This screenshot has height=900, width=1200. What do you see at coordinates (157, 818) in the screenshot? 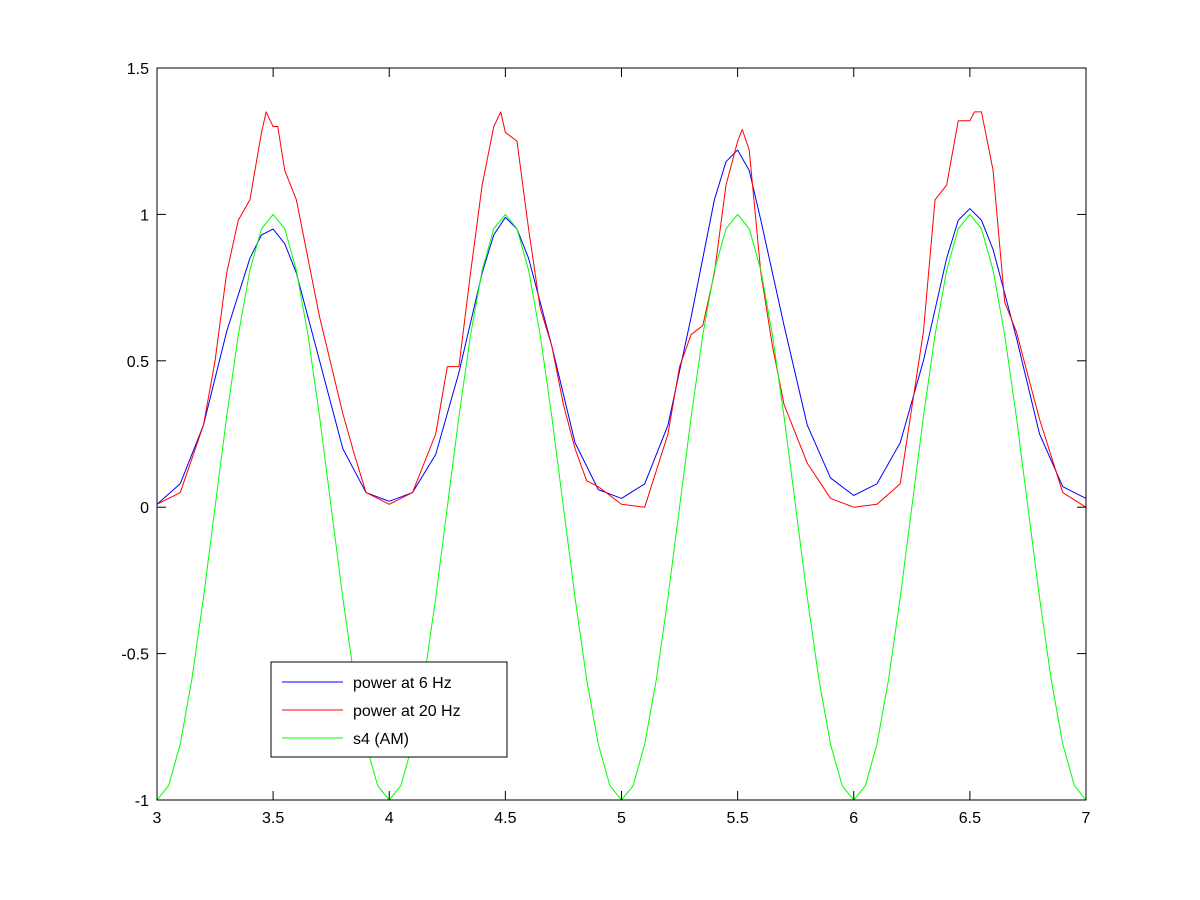
I see `x-tick-label: 3` at bounding box center [157, 818].